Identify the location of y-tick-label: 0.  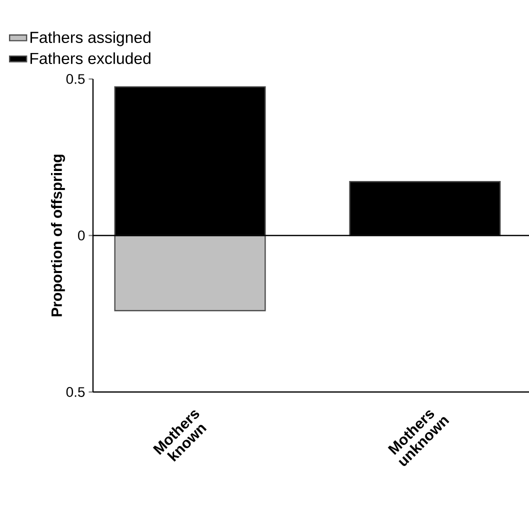
(81, 235).